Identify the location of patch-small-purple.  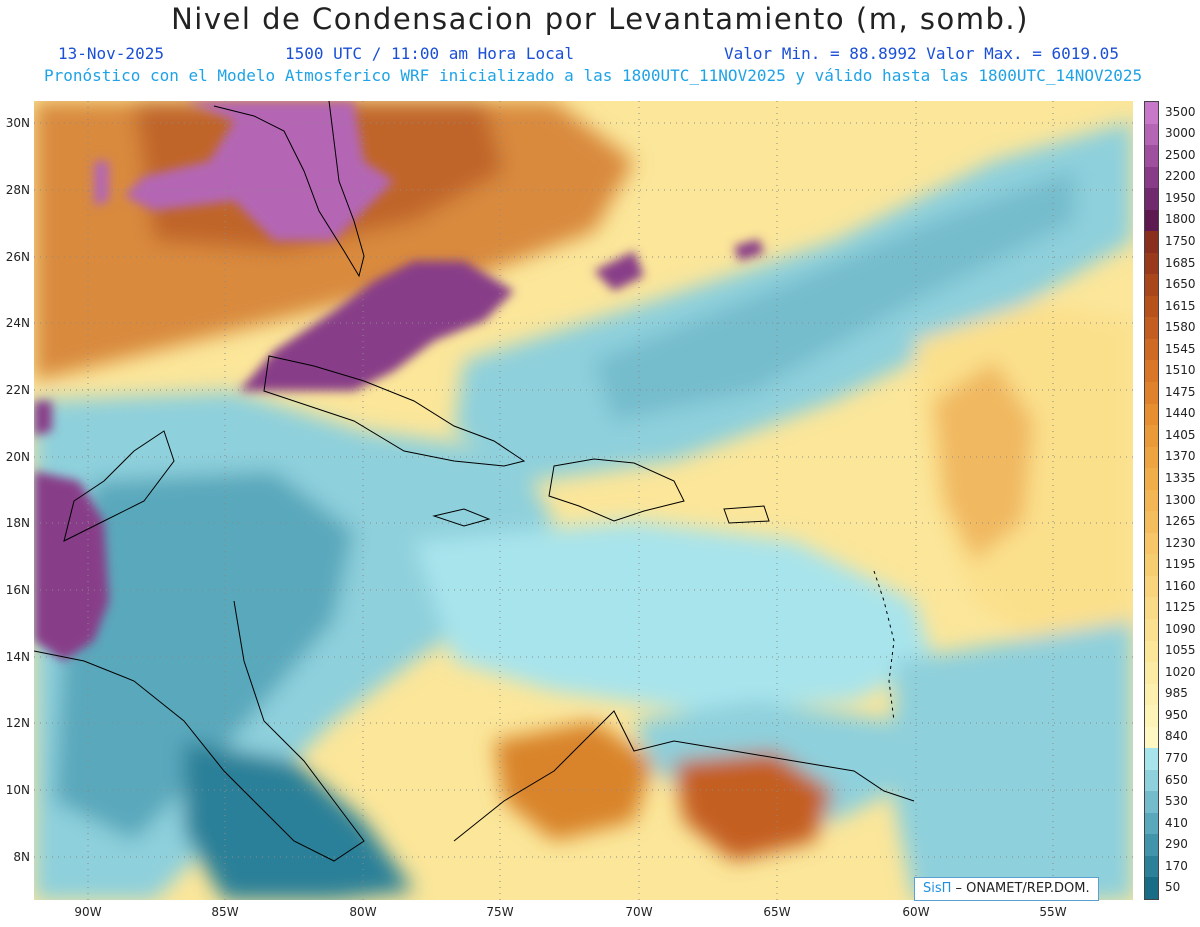
(679, 265).